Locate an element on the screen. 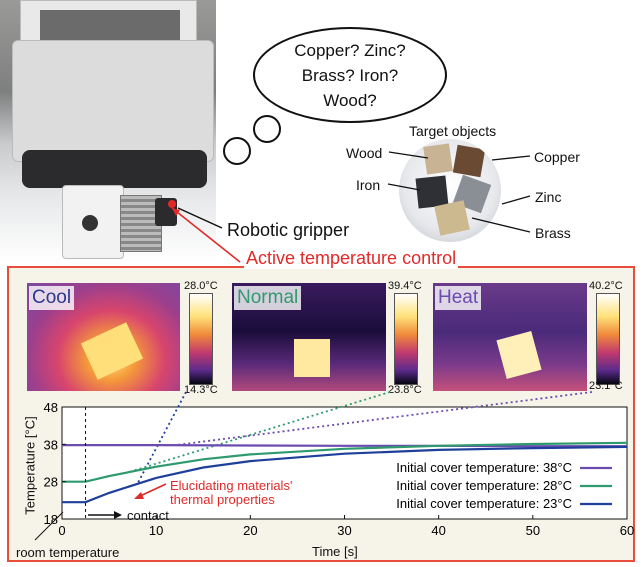  y-tick-label: 48 is located at coordinates (51, 407).